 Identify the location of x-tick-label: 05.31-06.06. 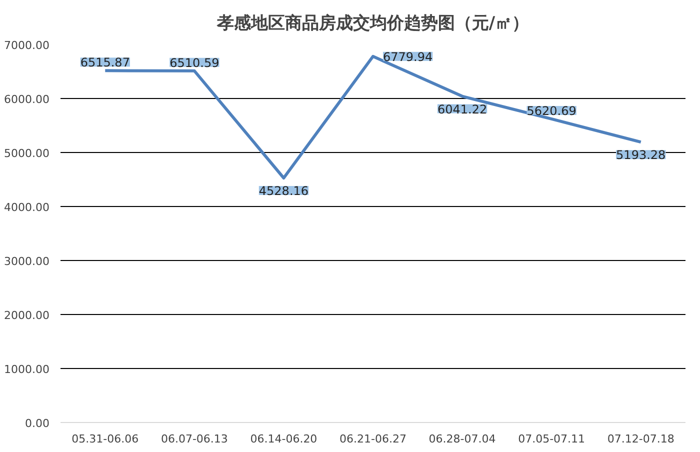
(105, 439).